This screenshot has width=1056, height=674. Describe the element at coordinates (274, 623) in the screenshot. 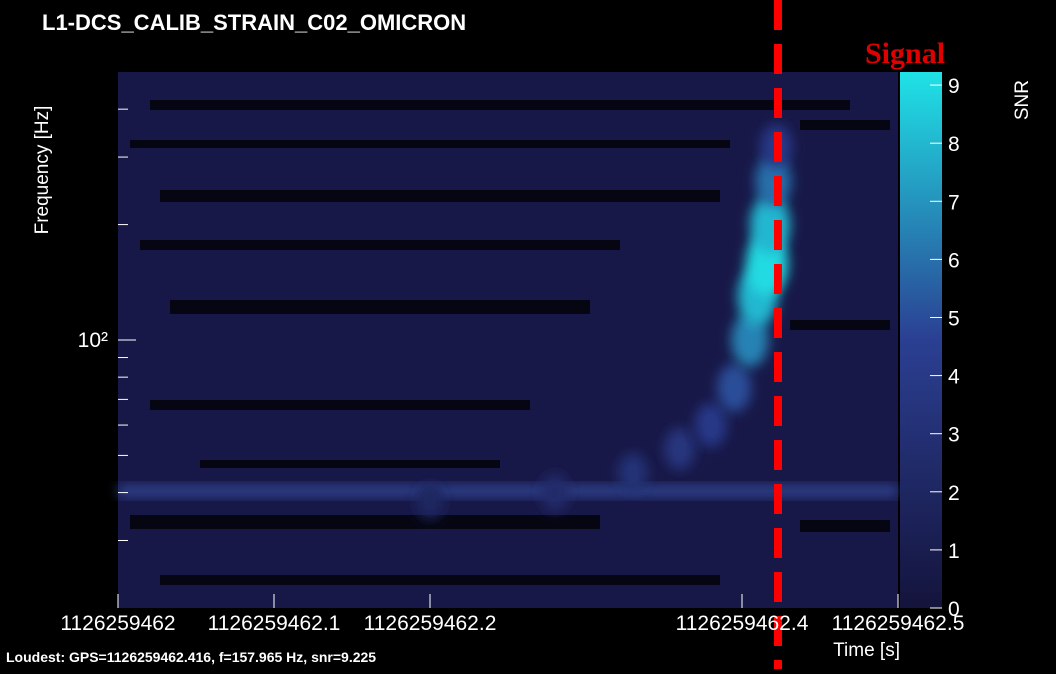

I see `x-tick-label: 1126259462.1` at that location.